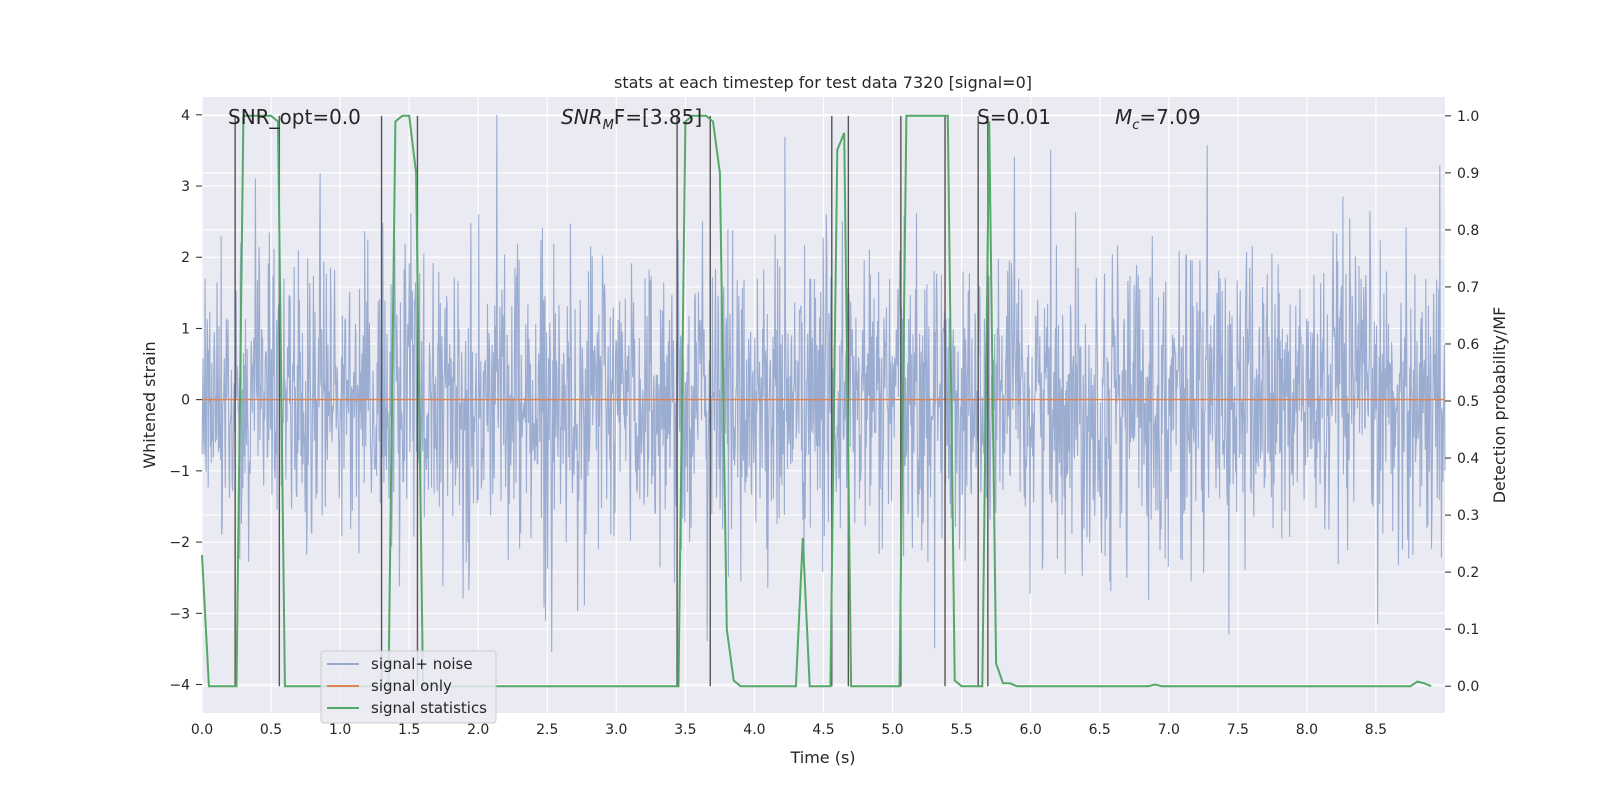  Describe the element at coordinates (429, 708) in the screenshot. I see `legend-label-stats: signal statistics` at that location.